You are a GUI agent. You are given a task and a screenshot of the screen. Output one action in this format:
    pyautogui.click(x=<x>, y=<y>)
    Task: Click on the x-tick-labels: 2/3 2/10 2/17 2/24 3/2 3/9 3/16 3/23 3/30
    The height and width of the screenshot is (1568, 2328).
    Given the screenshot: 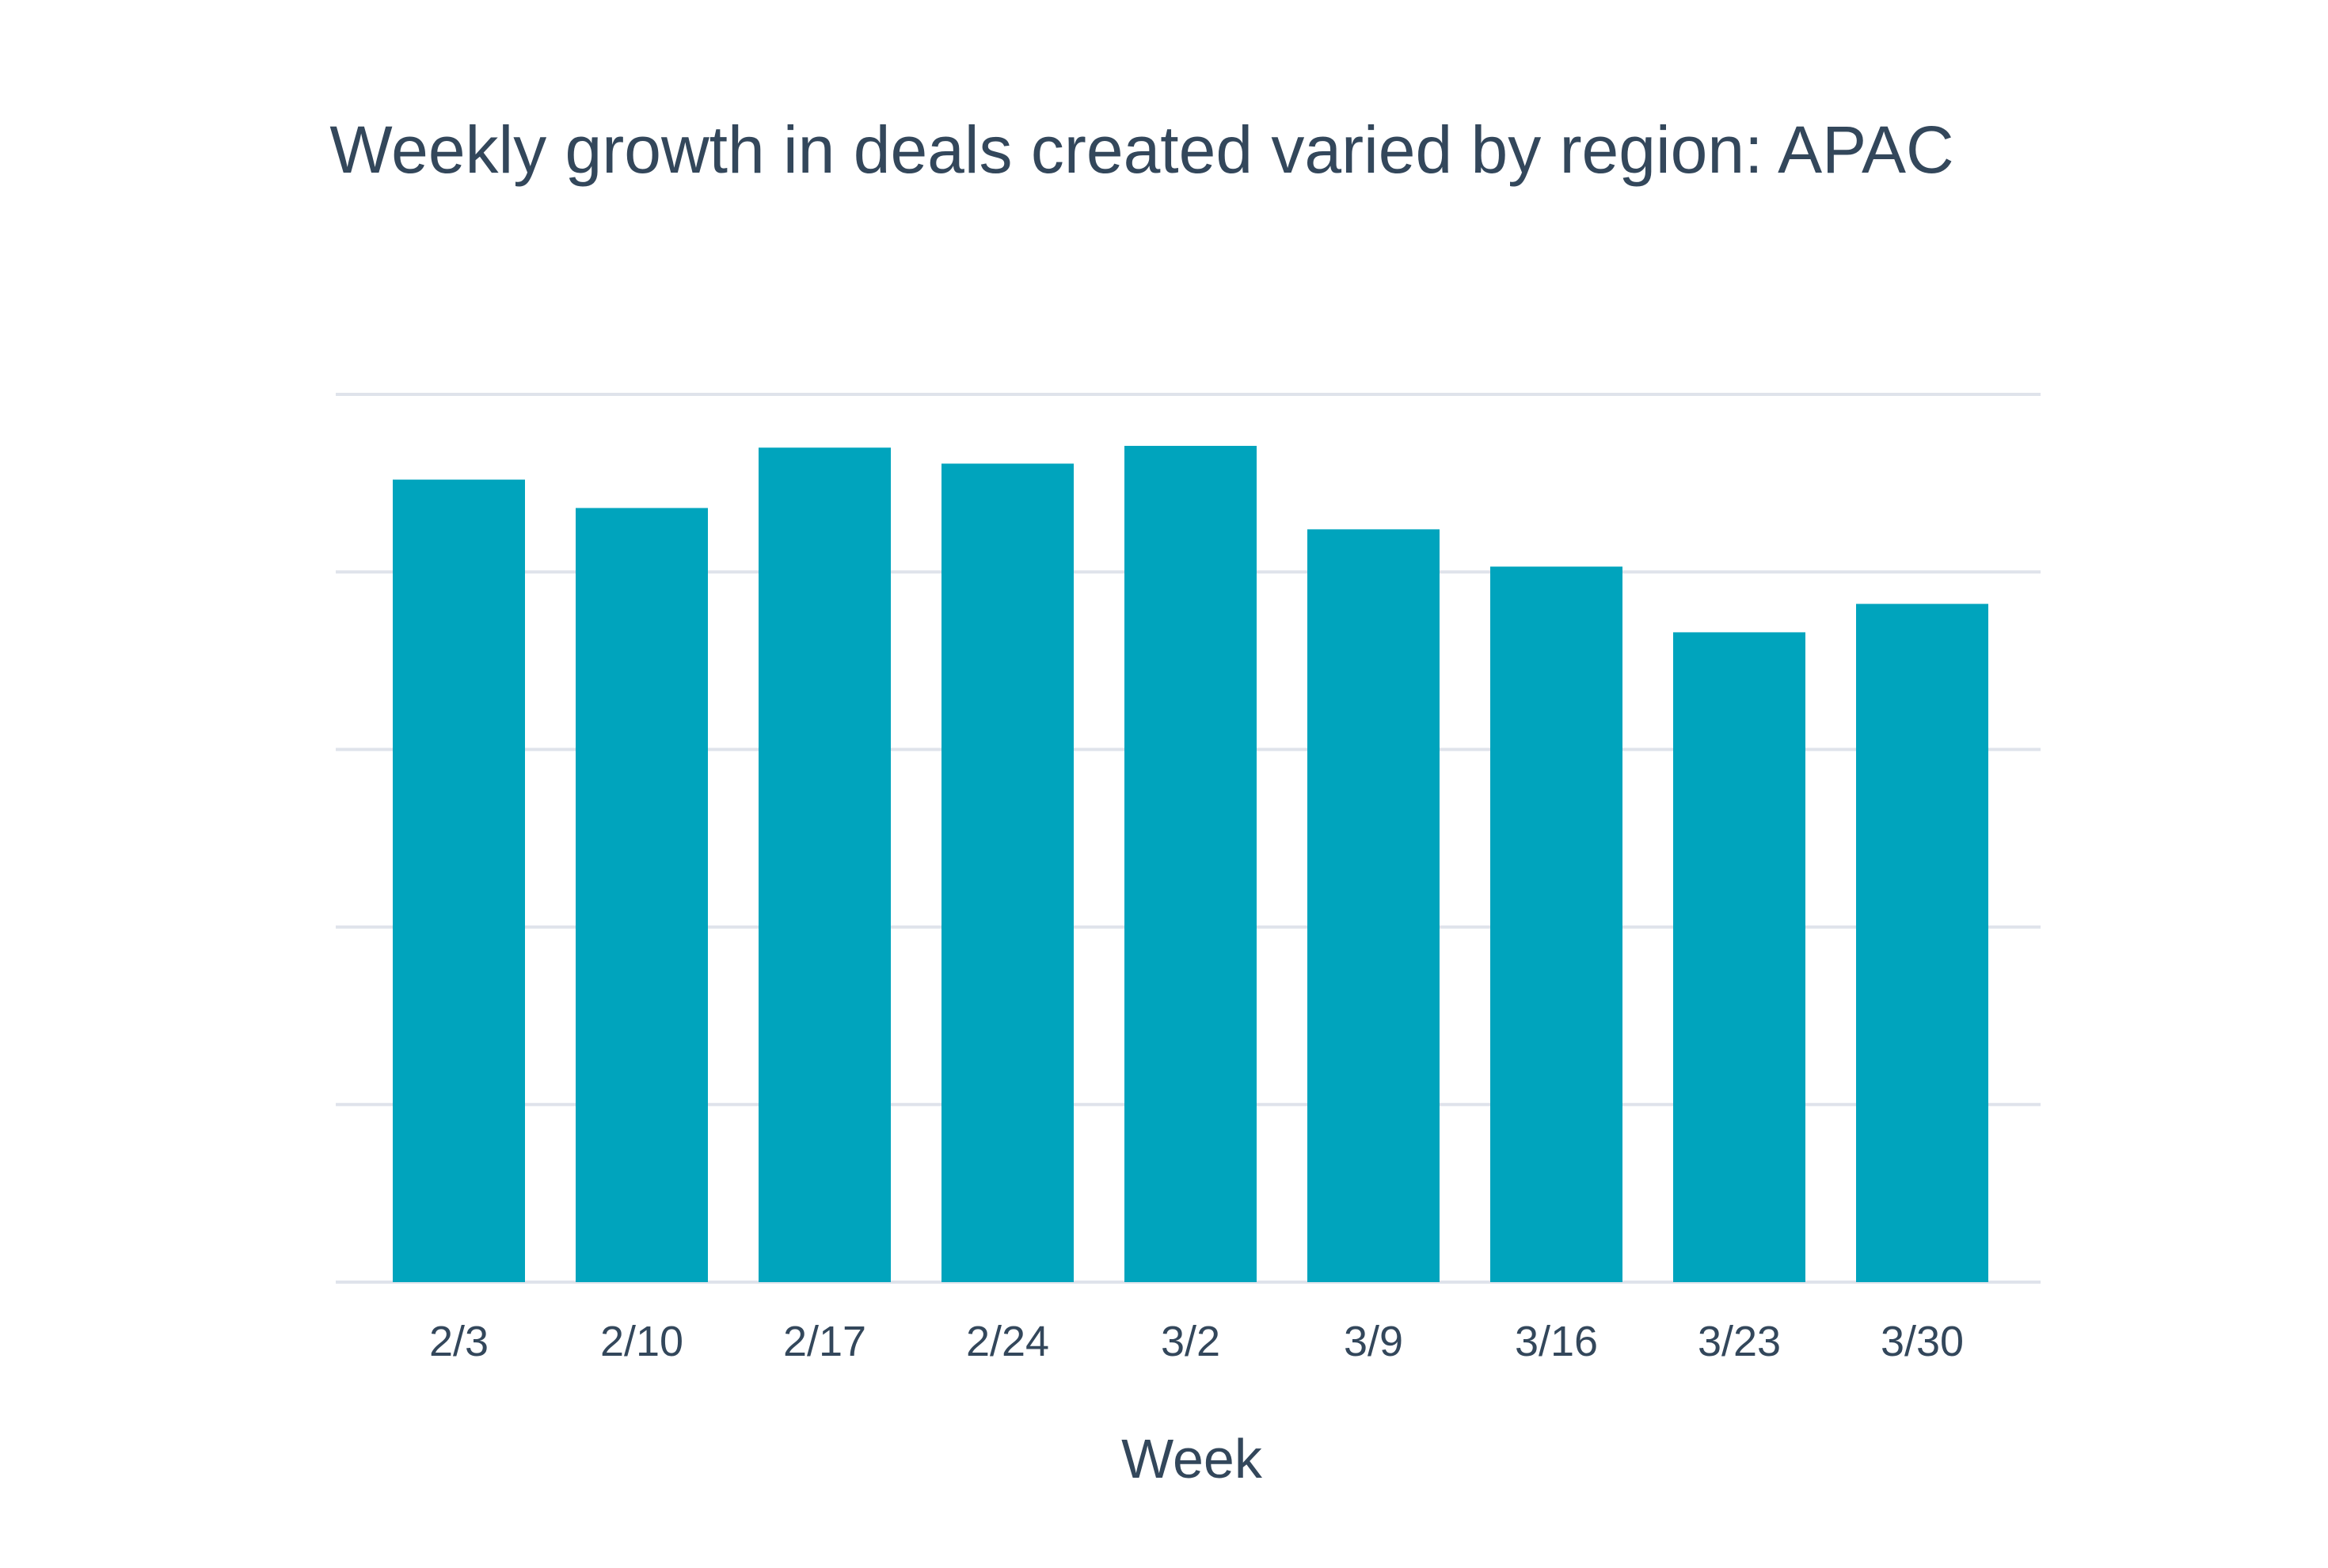 What is the action you would take?
    pyautogui.click(x=1196, y=1341)
    